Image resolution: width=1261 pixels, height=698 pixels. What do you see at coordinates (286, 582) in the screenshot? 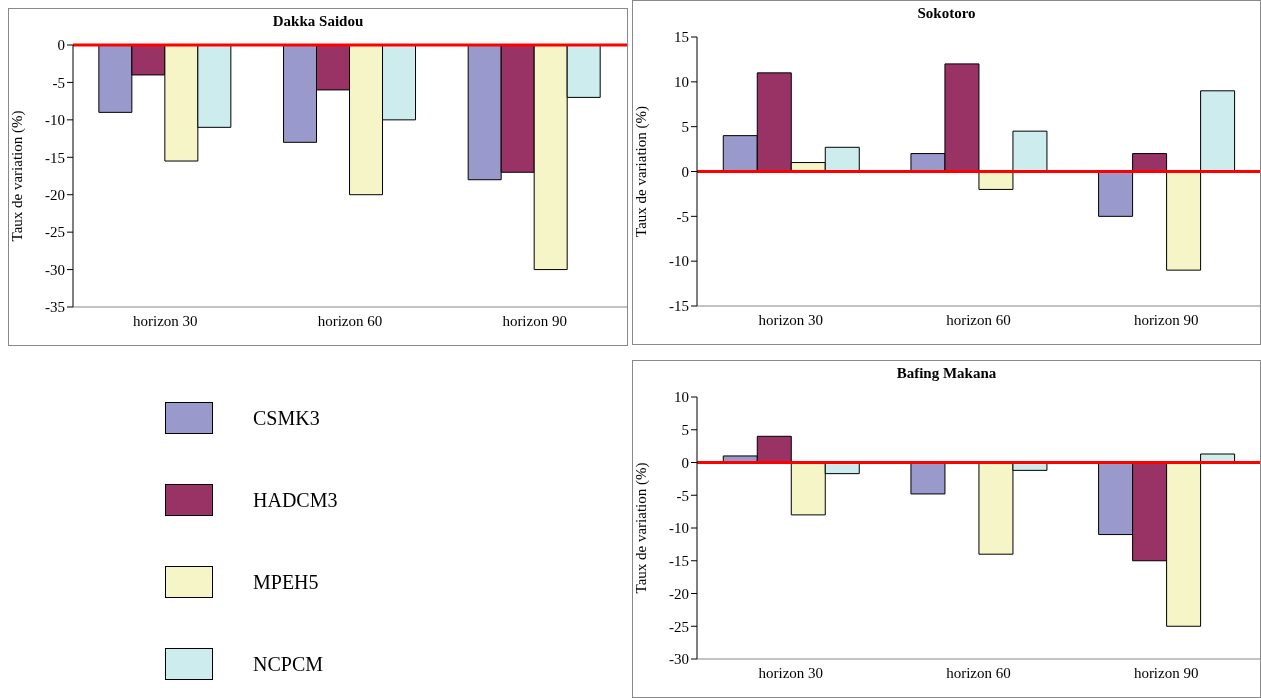
I see `legend-label: MPEH5` at bounding box center [286, 582].